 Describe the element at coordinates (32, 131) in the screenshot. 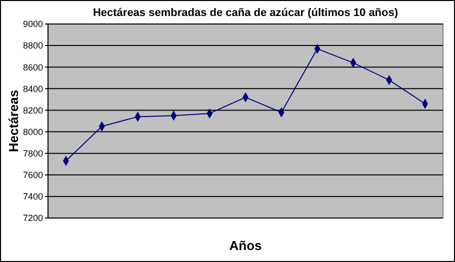

I see `y-tick-label: 8000` at that location.